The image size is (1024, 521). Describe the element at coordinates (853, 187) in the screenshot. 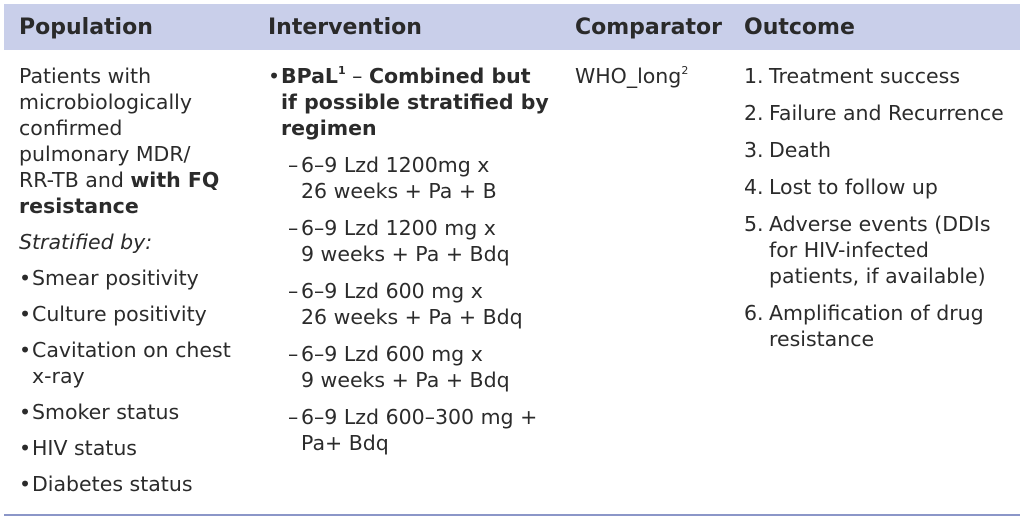

I see `outcome-line: Lost to follow up` at that location.